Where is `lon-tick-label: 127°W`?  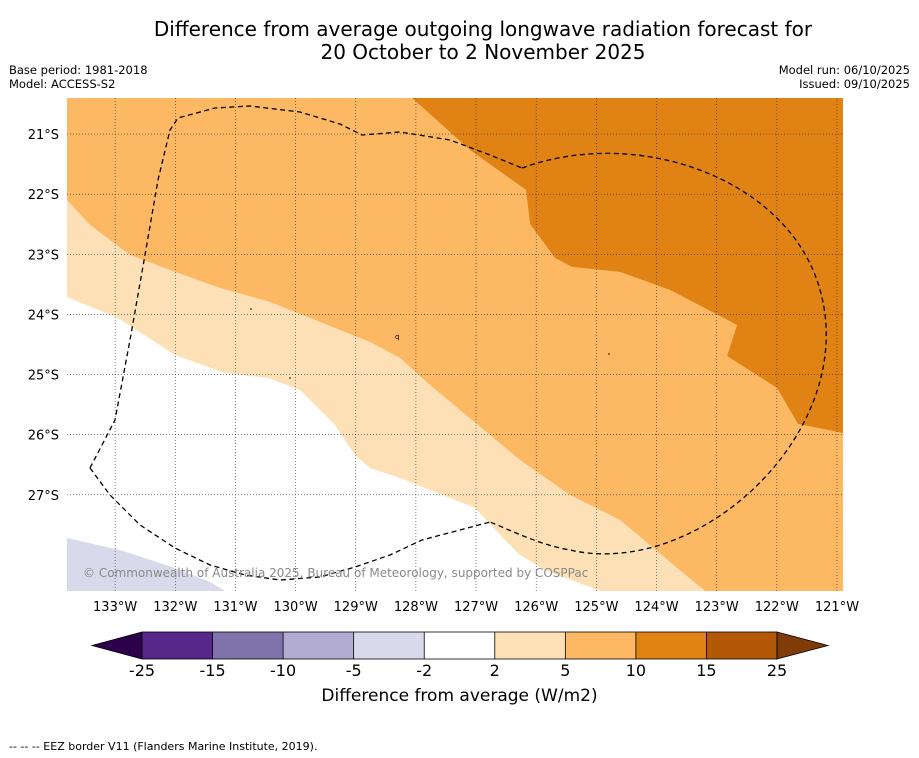
lon-tick-label: 127°W is located at coordinates (476, 607).